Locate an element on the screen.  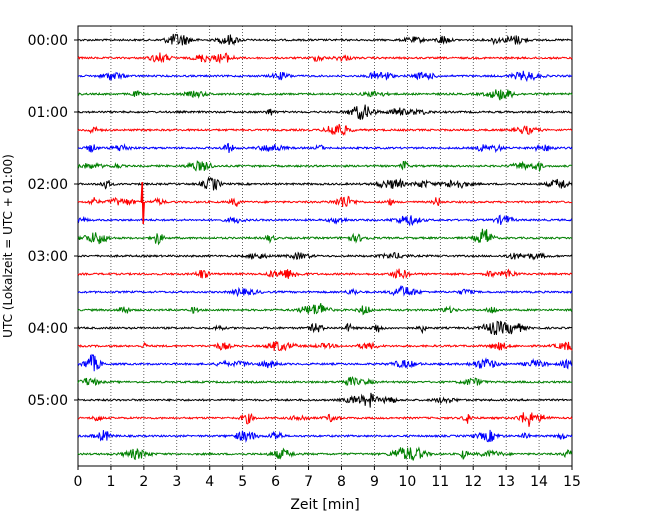
y-tick-label: 02:00 is located at coordinates (48, 185).